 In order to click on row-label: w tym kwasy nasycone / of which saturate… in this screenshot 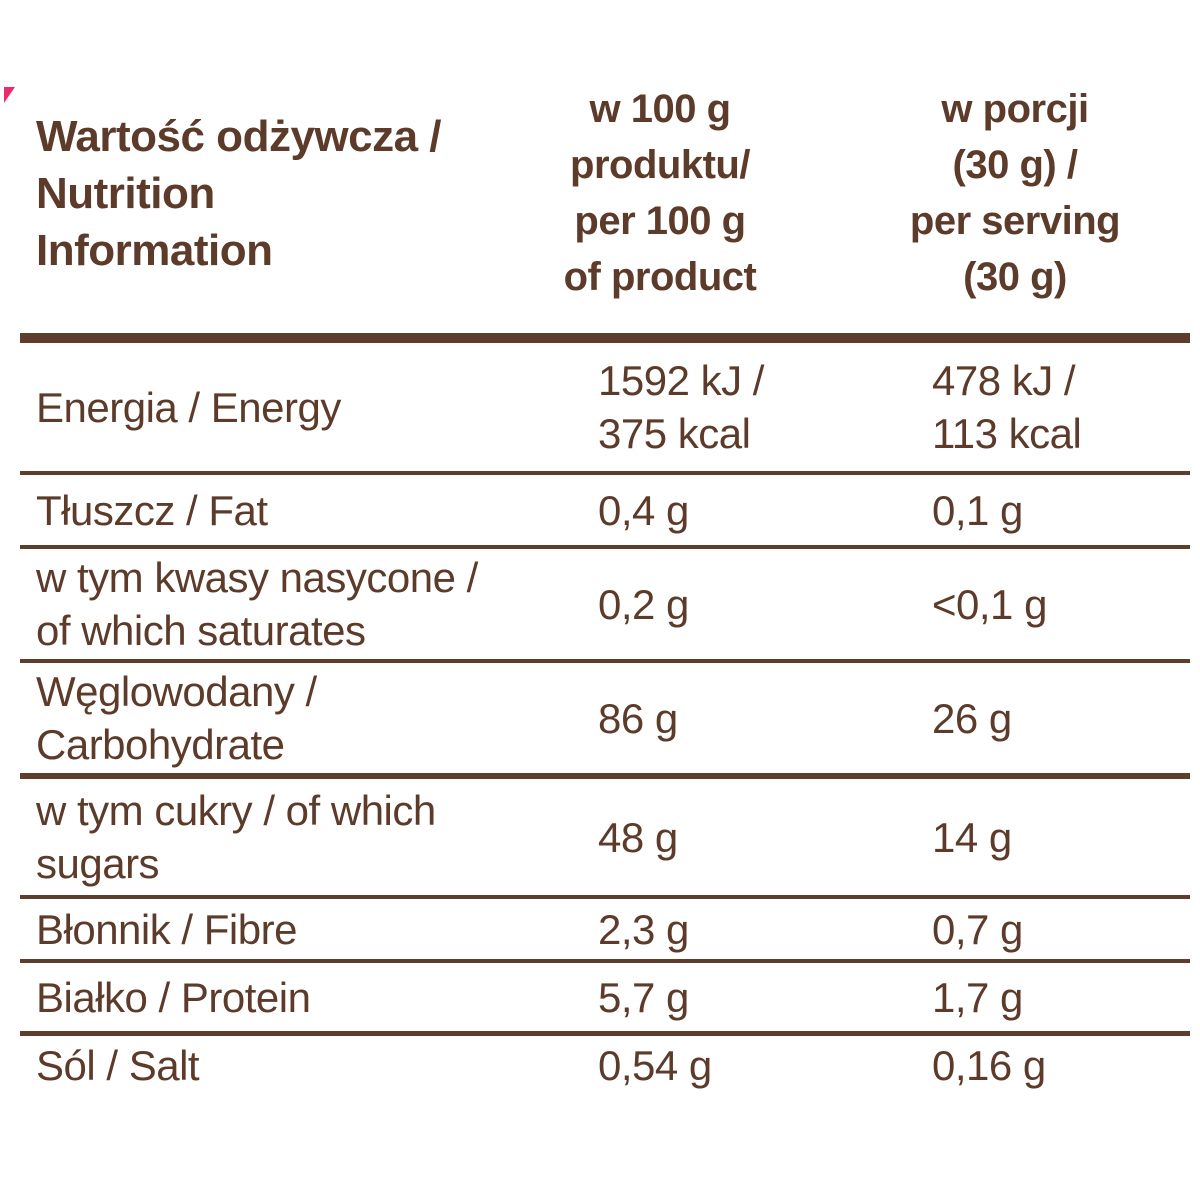, I will do `click(257, 604)`.